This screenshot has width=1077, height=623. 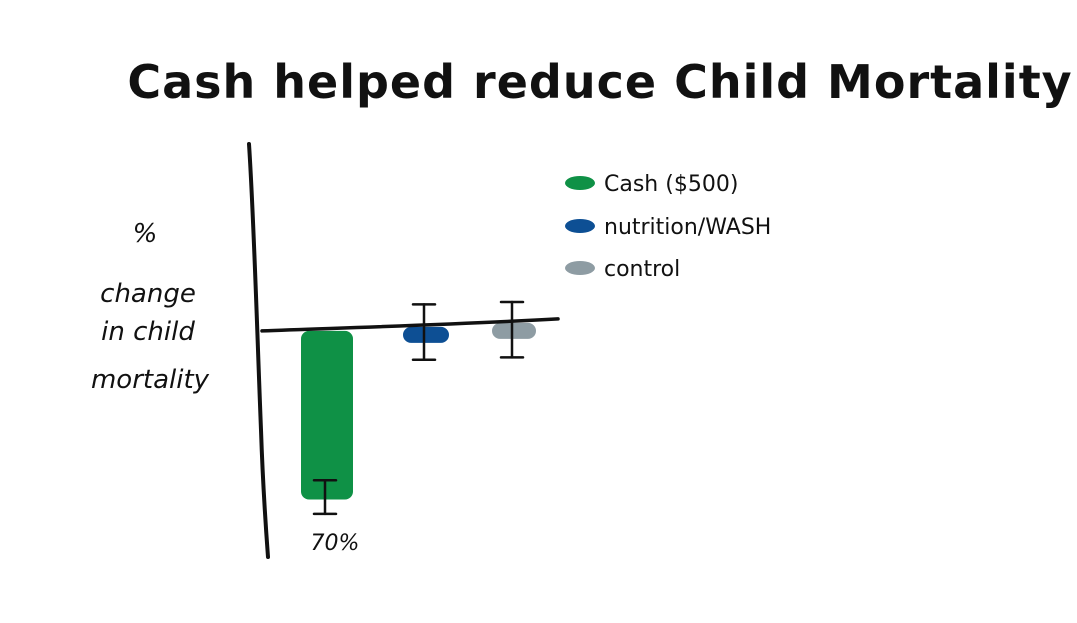 I want to click on bar-control, so click(x=514, y=330).